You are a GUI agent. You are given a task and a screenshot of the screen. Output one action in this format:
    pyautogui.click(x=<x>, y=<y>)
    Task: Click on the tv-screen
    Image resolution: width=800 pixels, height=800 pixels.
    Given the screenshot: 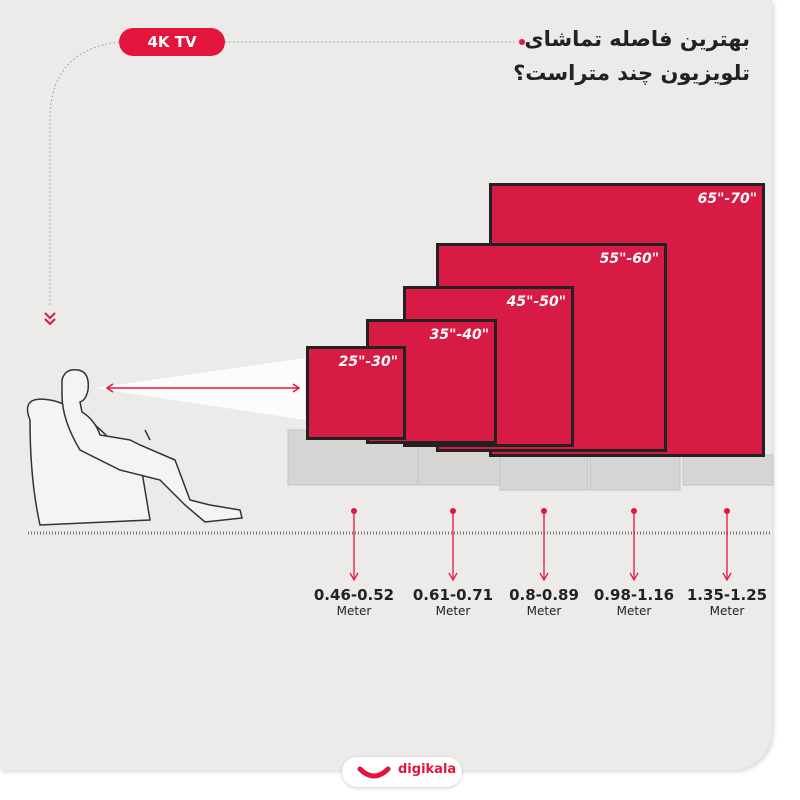 What is the action you would take?
    pyautogui.click(x=356, y=393)
    